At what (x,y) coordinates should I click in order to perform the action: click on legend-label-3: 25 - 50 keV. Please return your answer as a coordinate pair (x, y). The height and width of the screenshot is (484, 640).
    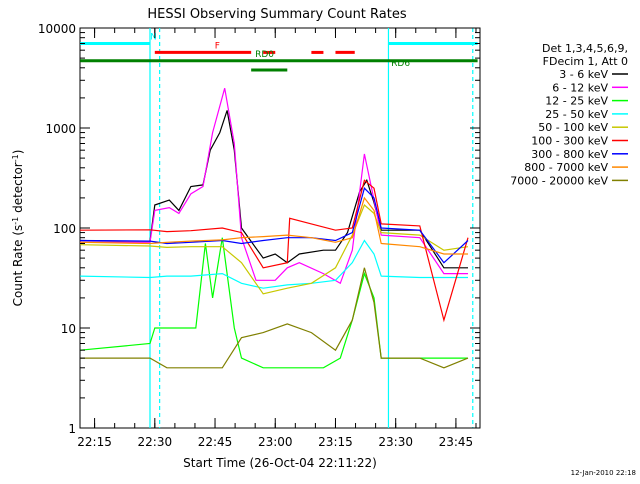
    Looking at the image, I should click on (576, 114).